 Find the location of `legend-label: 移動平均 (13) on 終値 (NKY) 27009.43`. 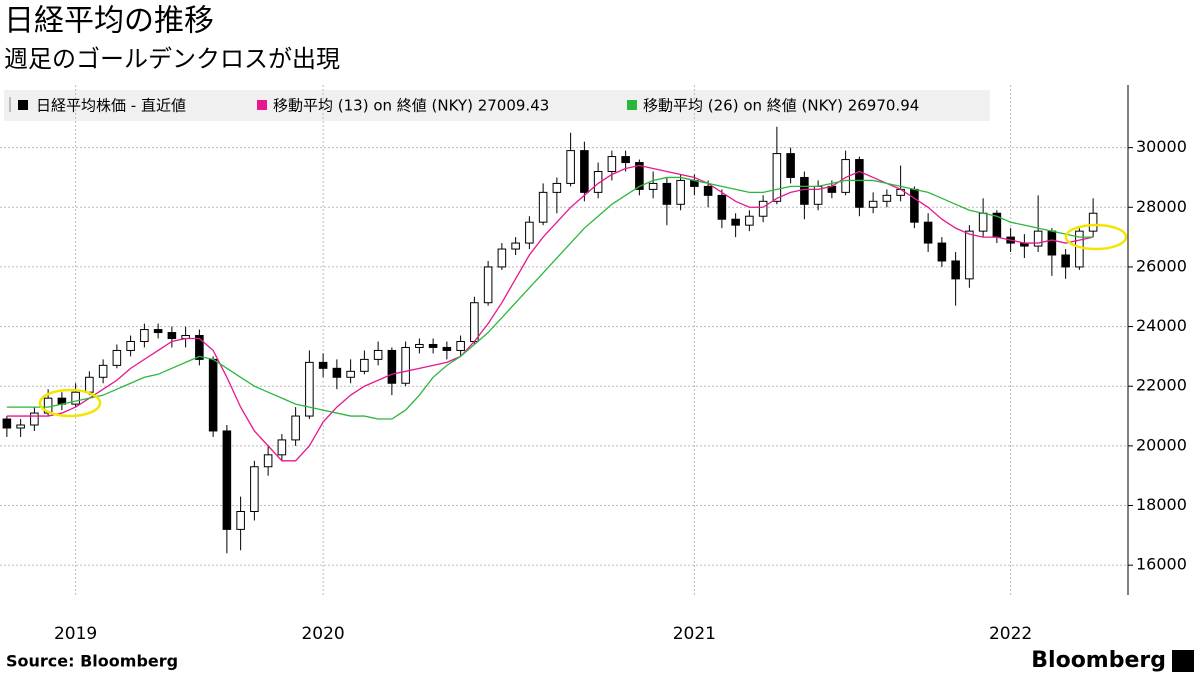

legend-label: 移動平均 (13) on 終値 (NKY) 27009.43 is located at coordinates (411, 106).